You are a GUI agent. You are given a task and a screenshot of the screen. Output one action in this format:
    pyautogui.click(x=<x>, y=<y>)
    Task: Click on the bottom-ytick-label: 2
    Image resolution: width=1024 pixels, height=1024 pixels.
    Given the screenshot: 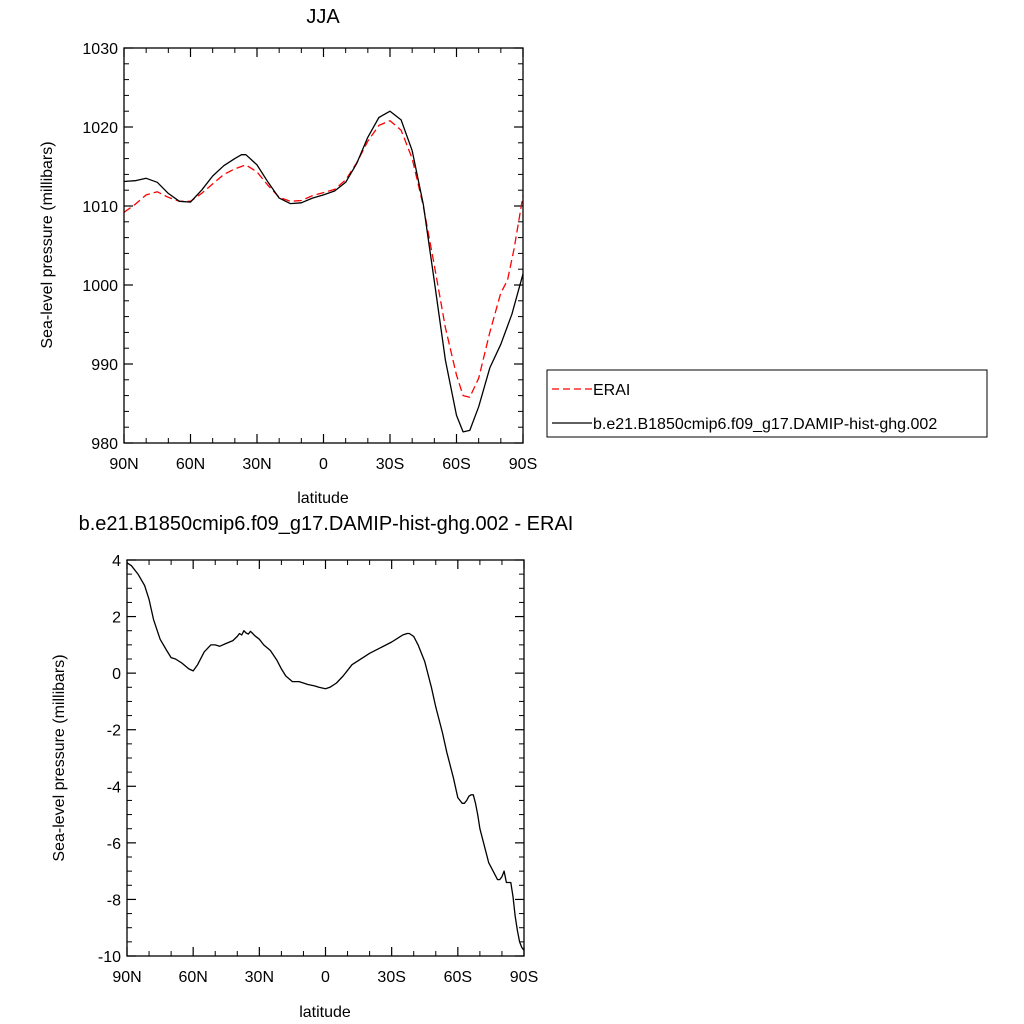 What is the action you would take?
    pyautogui.click(x=116, y=618)
    